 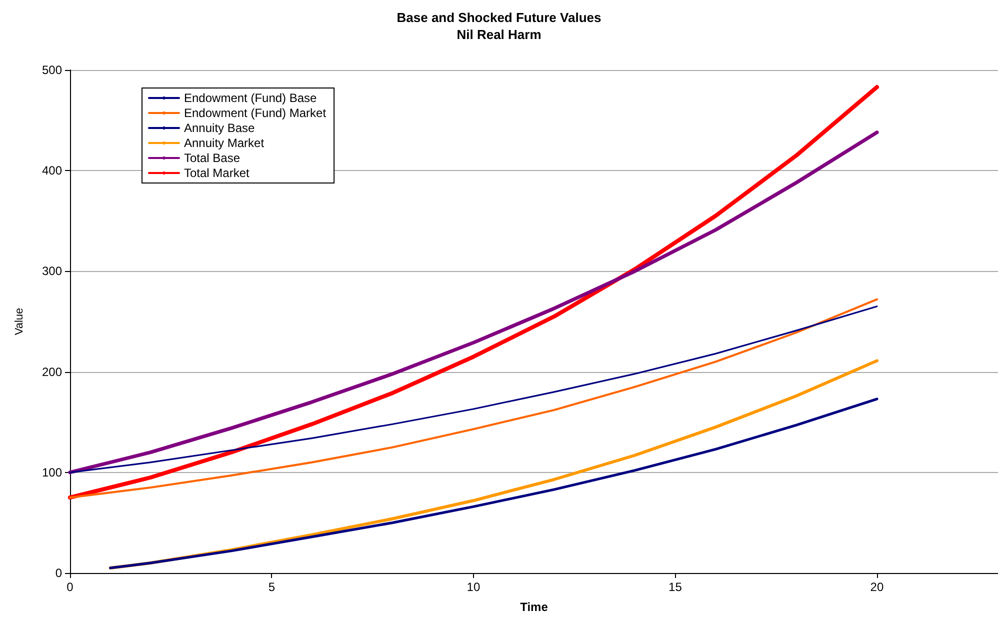 What do you see at coordinates (52, 70) in the screenshot?
I see `y-tick-label: 500` at bounding box center [52, 70].